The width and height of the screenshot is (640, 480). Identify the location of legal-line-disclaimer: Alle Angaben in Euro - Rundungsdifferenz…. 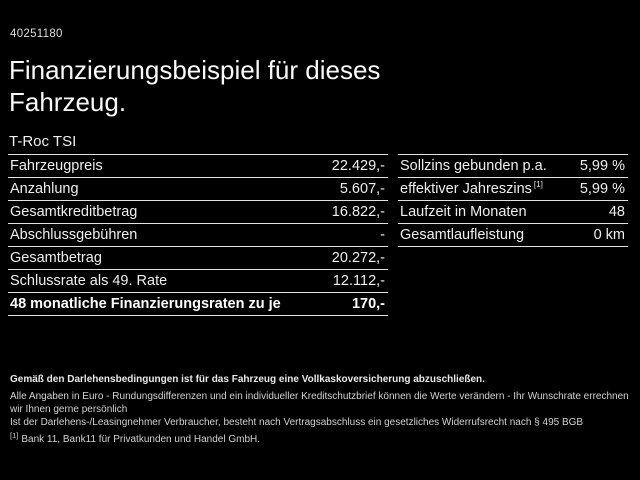
(319, 403).